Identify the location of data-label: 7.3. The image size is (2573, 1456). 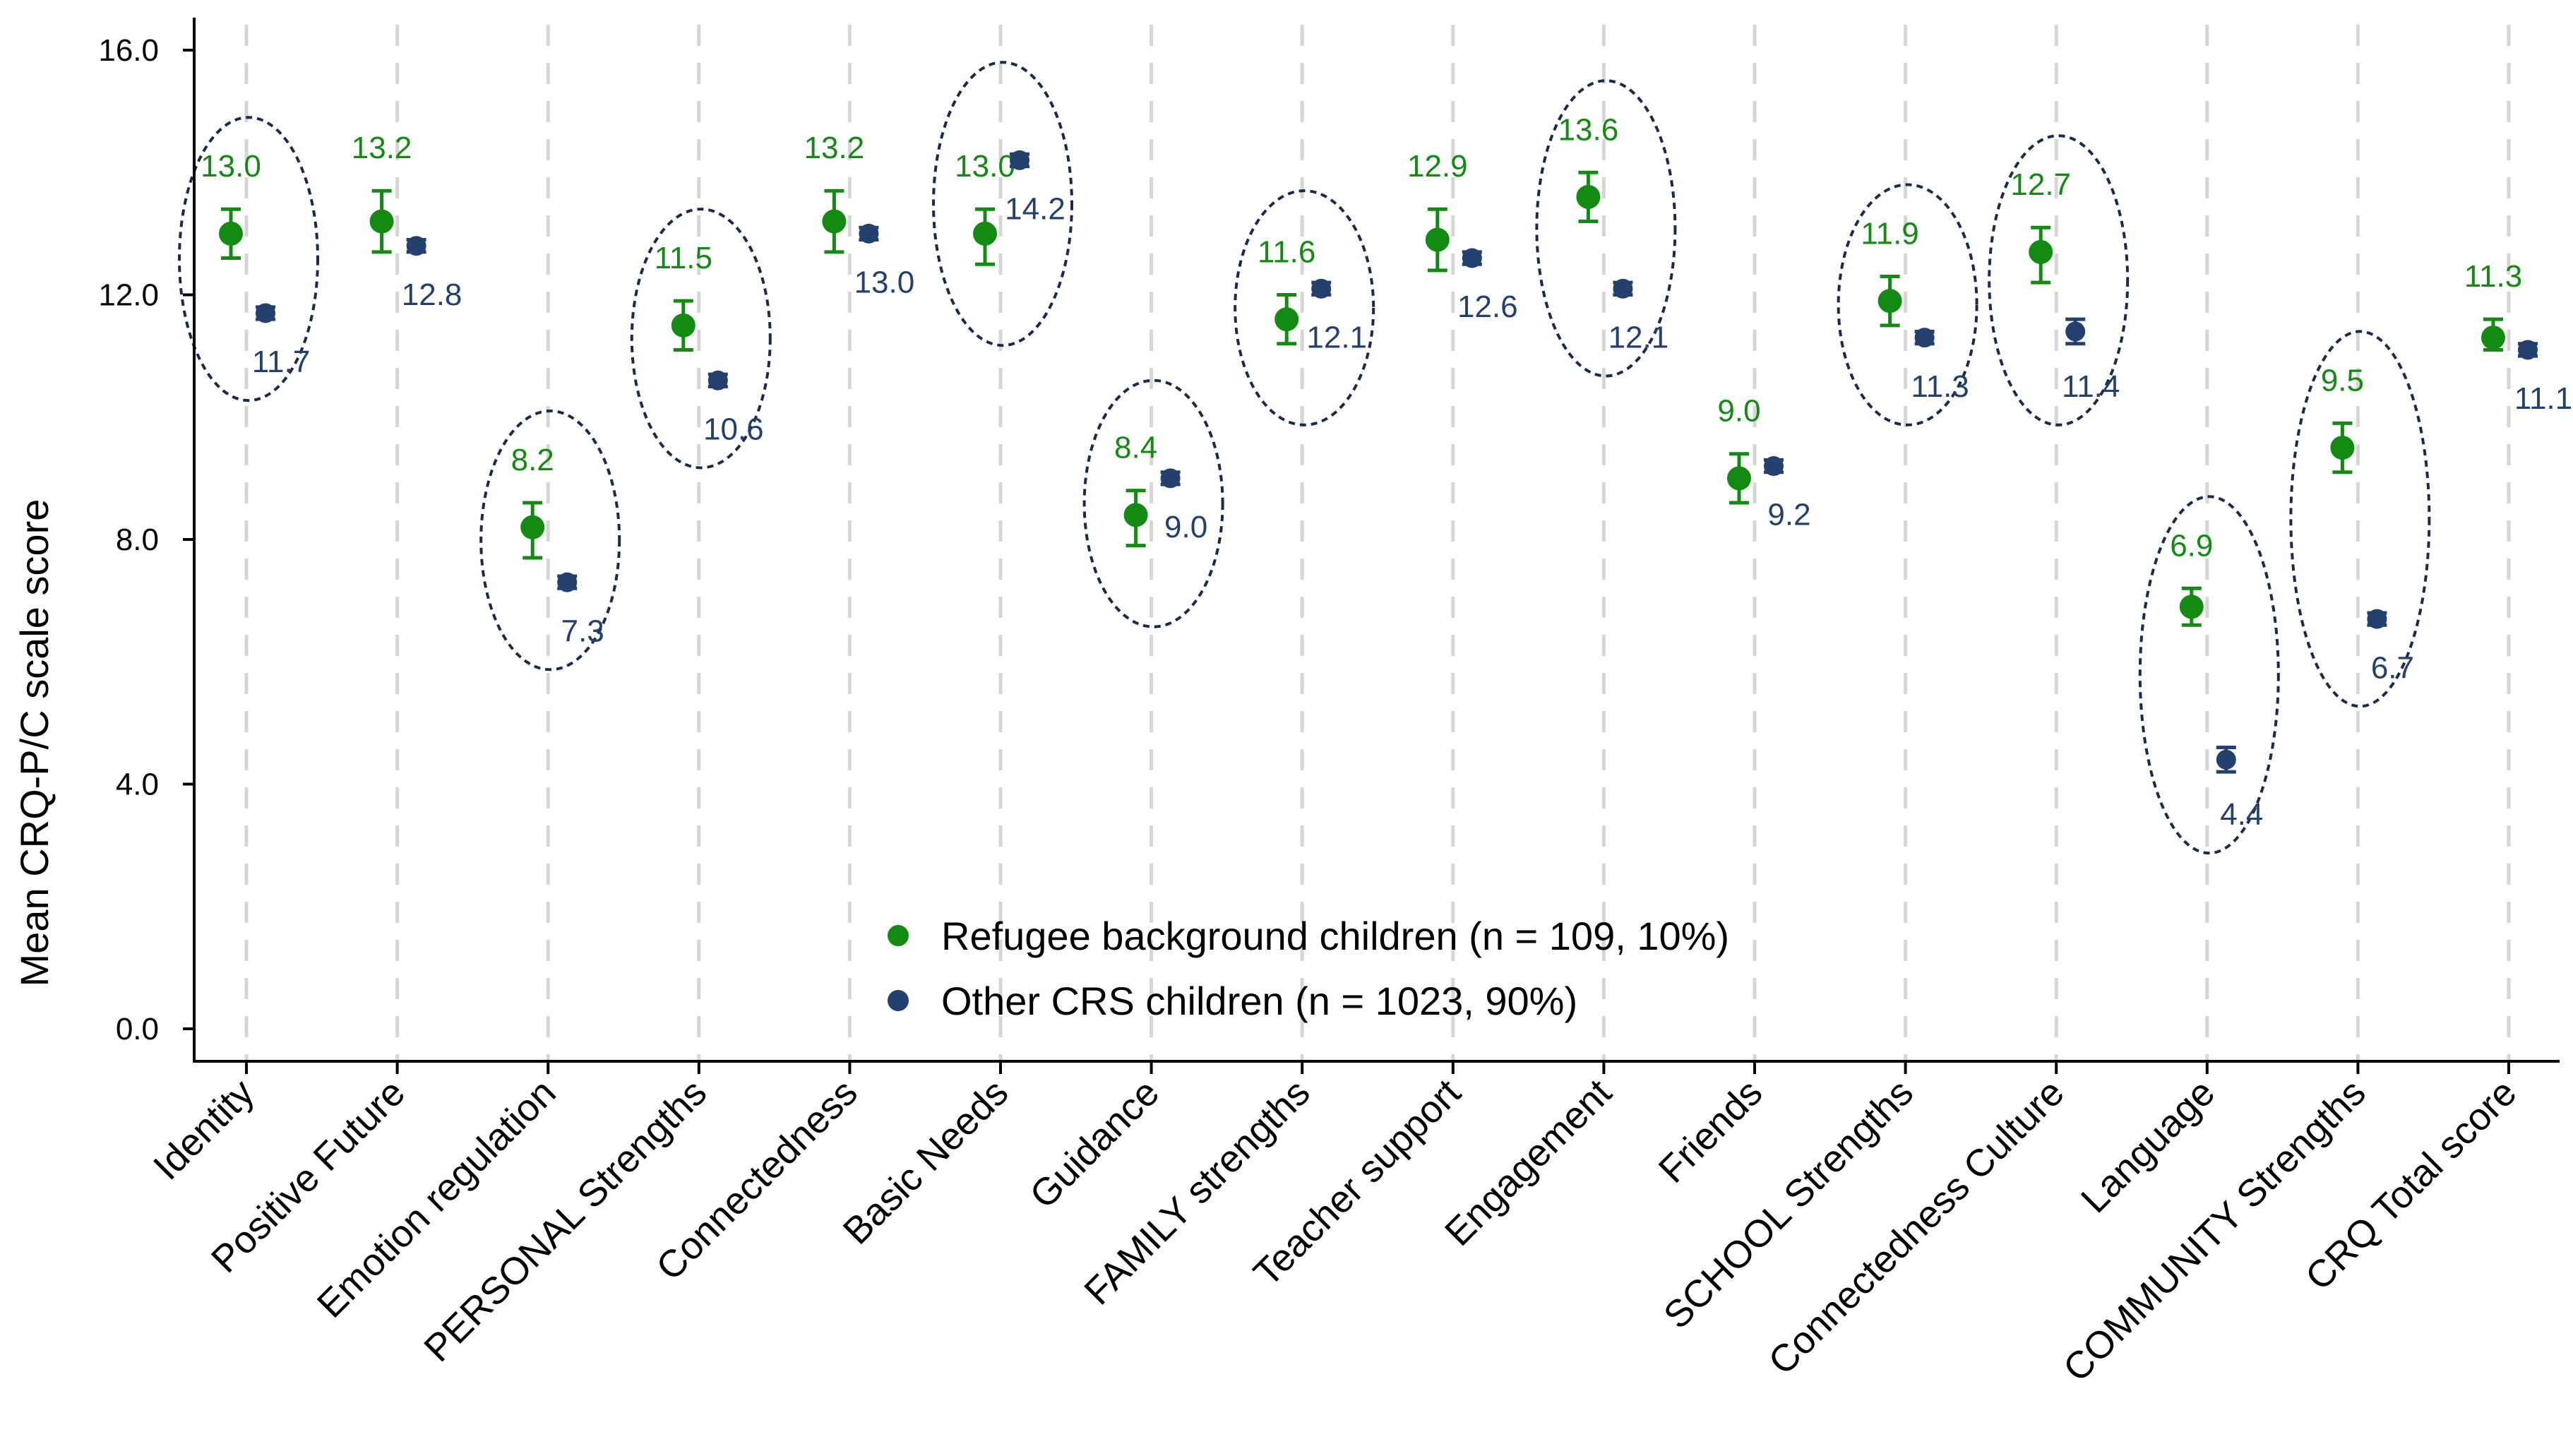
(582, 631).